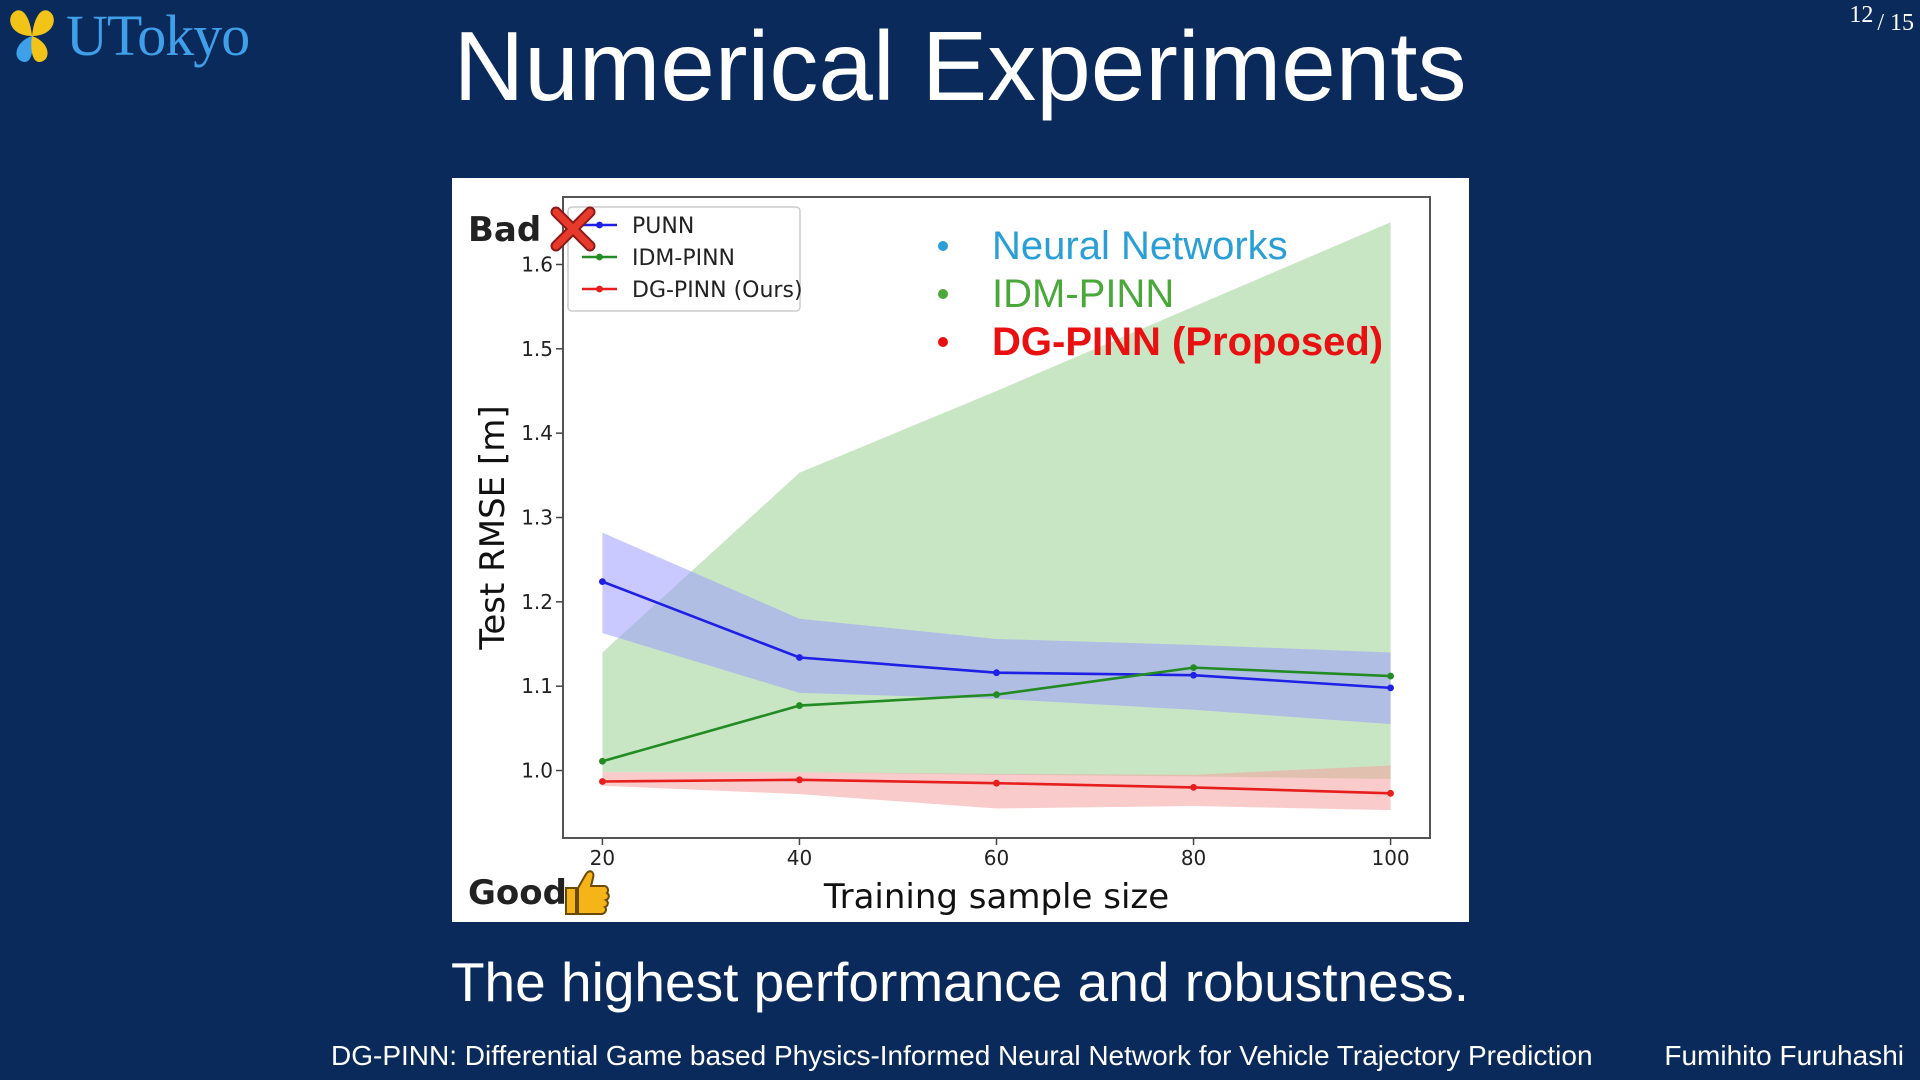  Describe the element at coordinates (1861, 15) in the screenshot. I see `page-current: 12` at that location.